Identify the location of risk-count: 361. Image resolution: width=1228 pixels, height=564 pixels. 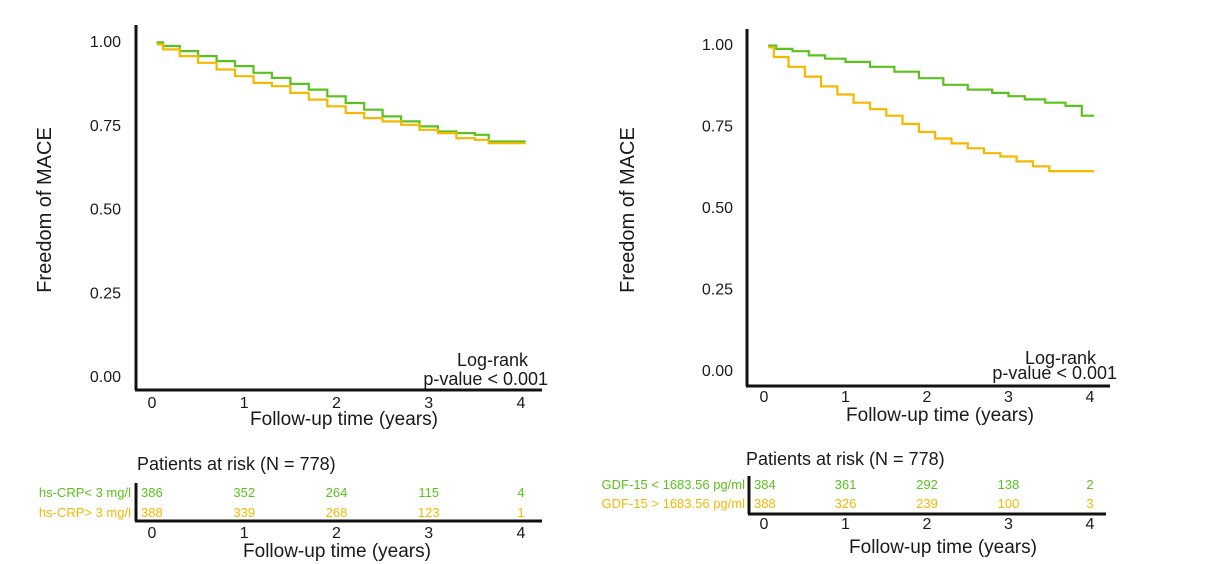
(846, 484).